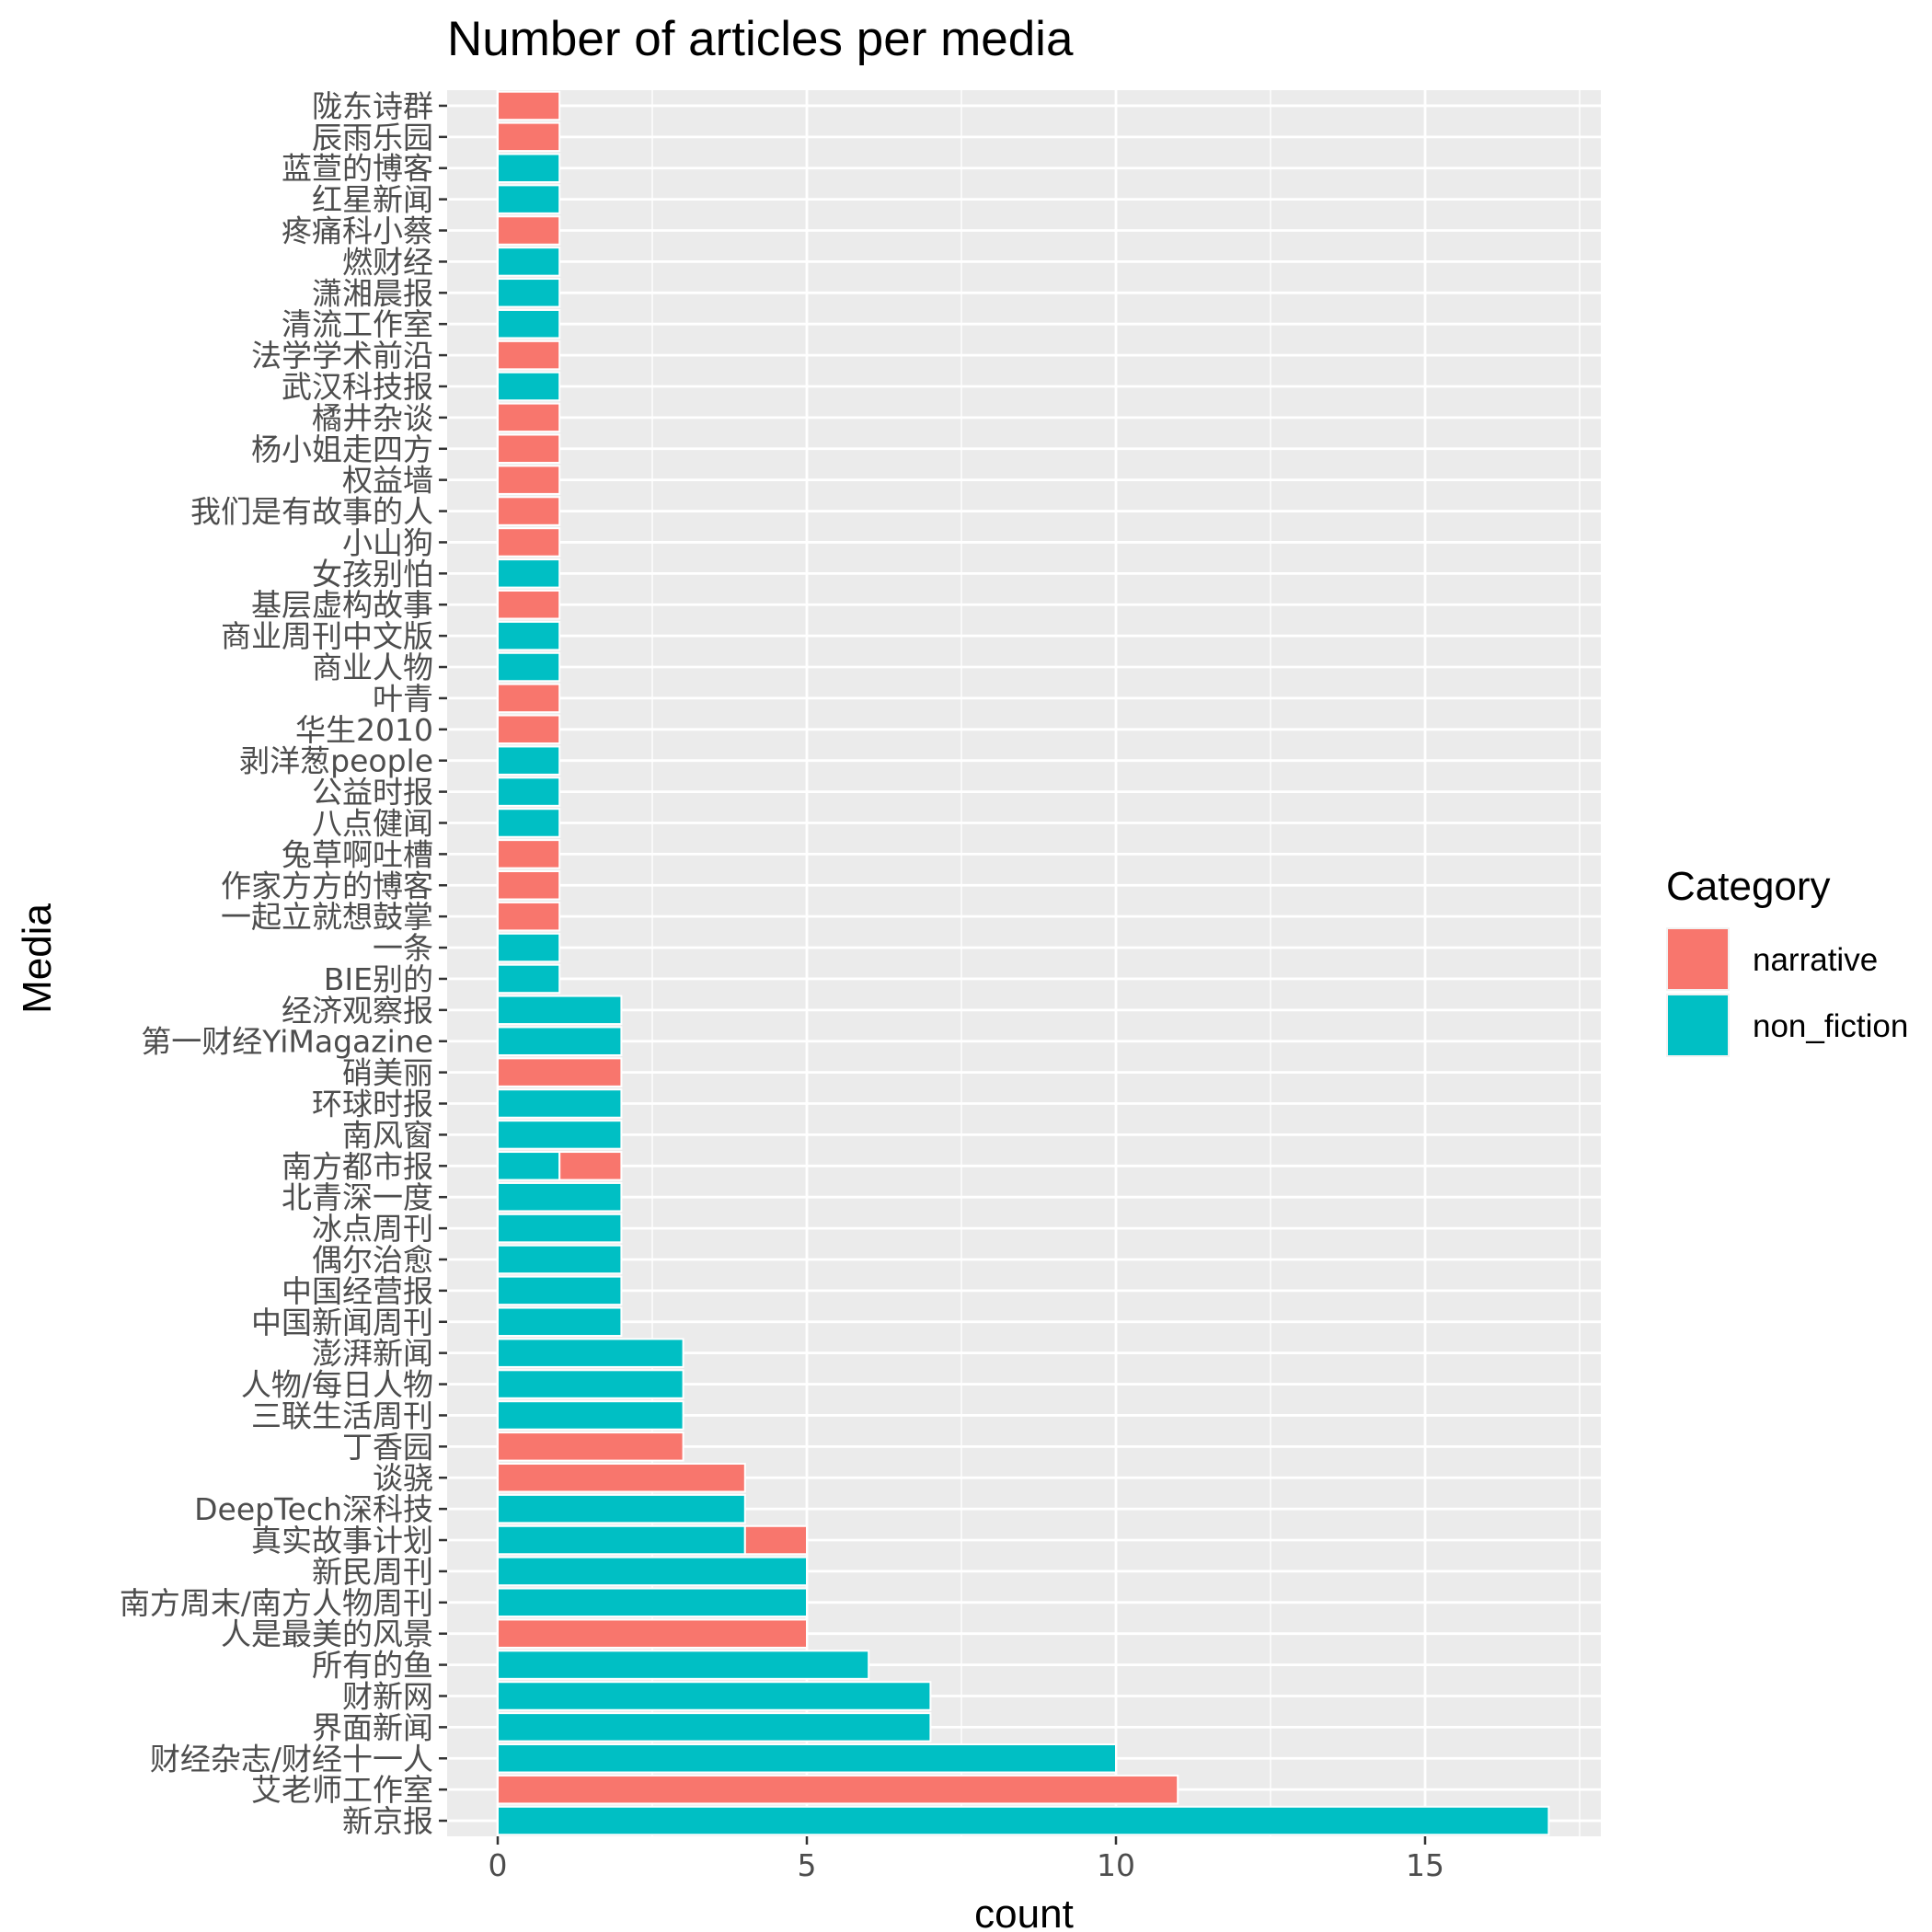  Describe the element at coordinates (327, 917) in the screenshot. I see `y-tick-label: 一起立就想鼓掌` at that location.